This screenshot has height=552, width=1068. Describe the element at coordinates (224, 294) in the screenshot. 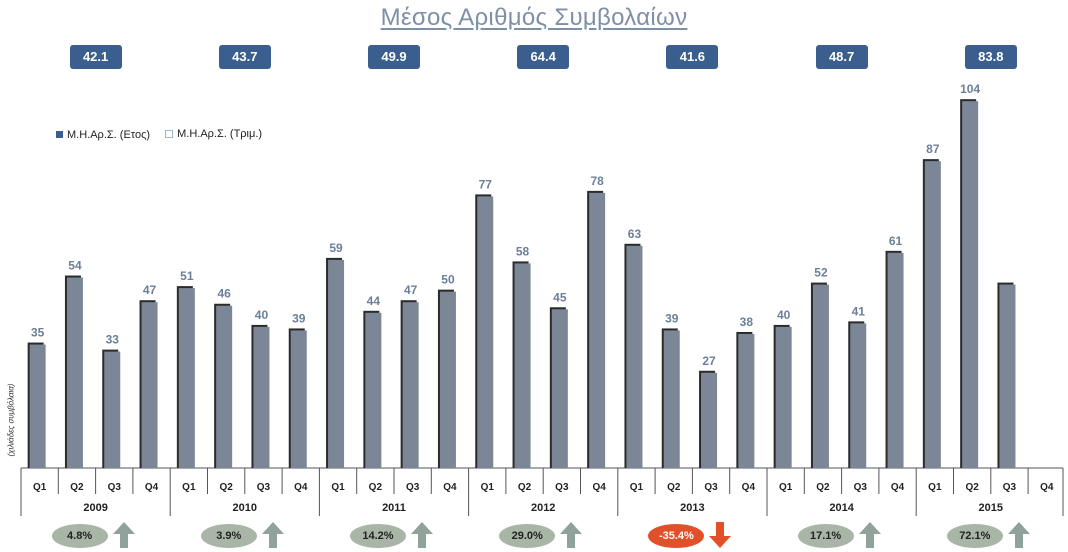

I see `bar-value-label: 46` at that location.